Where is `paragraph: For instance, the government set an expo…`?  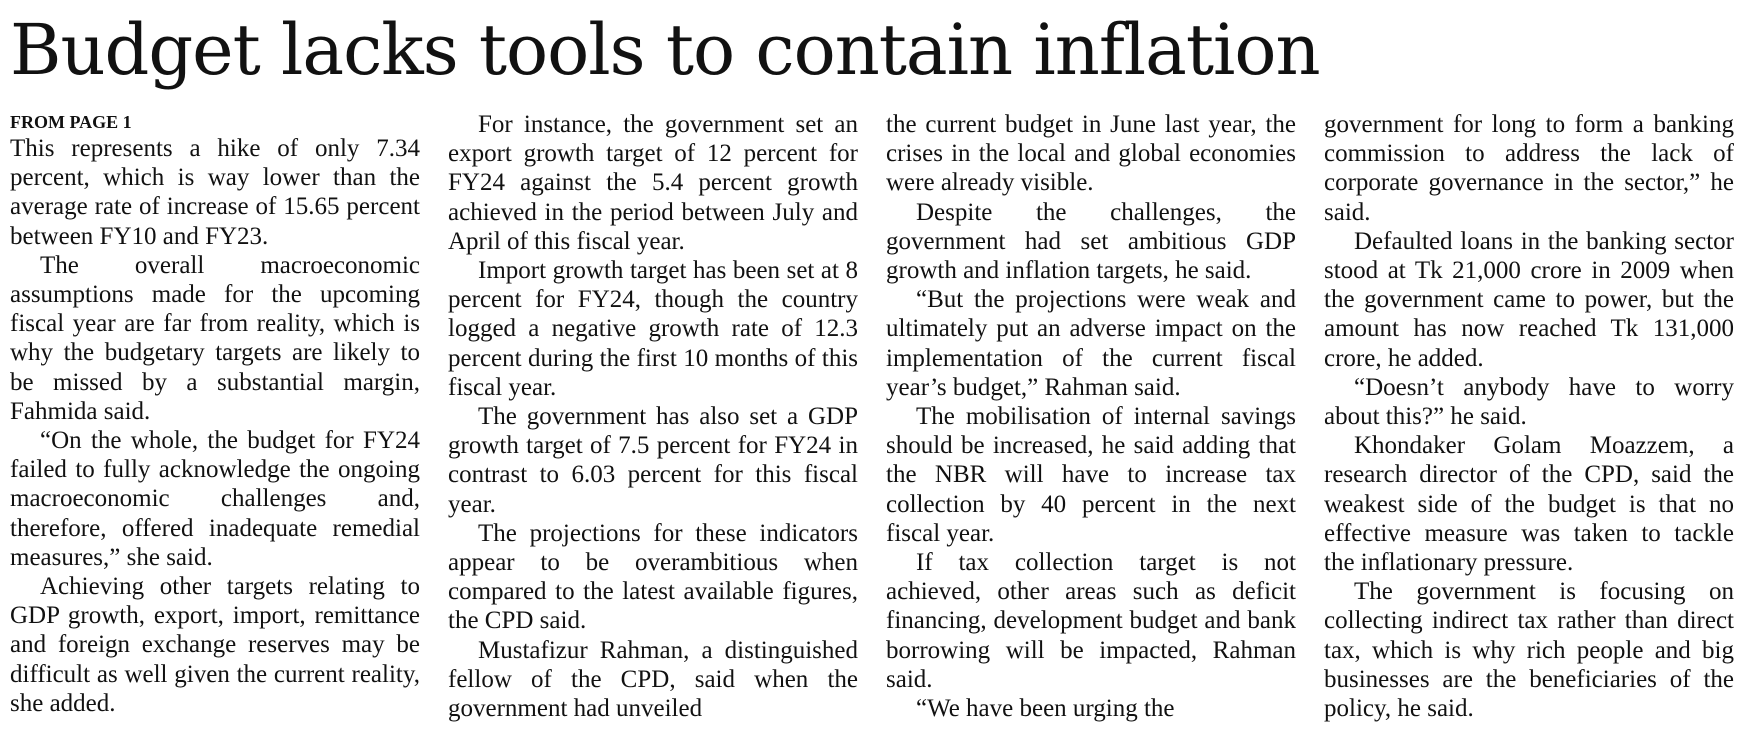 paragraph: For instance, the government set an expo… is located at coordinates (653, 183).